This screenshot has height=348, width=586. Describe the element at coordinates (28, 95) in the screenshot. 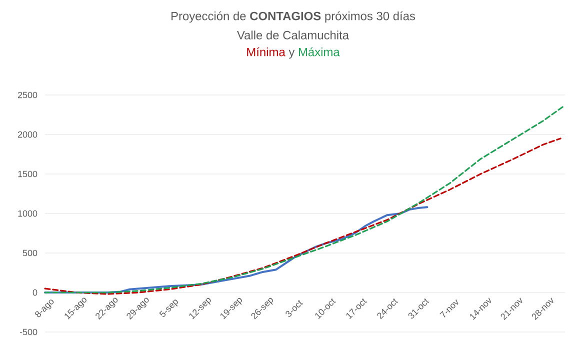

I see `y-tick-label: 2500` at that location.